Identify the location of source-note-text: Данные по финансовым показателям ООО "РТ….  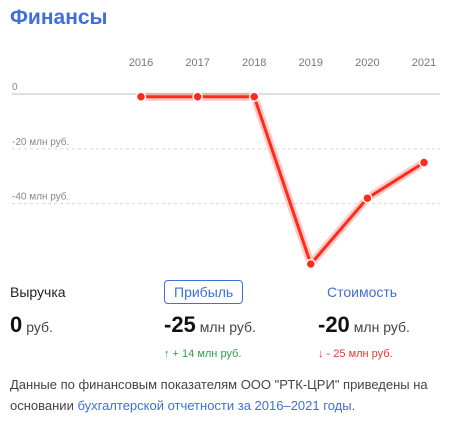
(219, 395).